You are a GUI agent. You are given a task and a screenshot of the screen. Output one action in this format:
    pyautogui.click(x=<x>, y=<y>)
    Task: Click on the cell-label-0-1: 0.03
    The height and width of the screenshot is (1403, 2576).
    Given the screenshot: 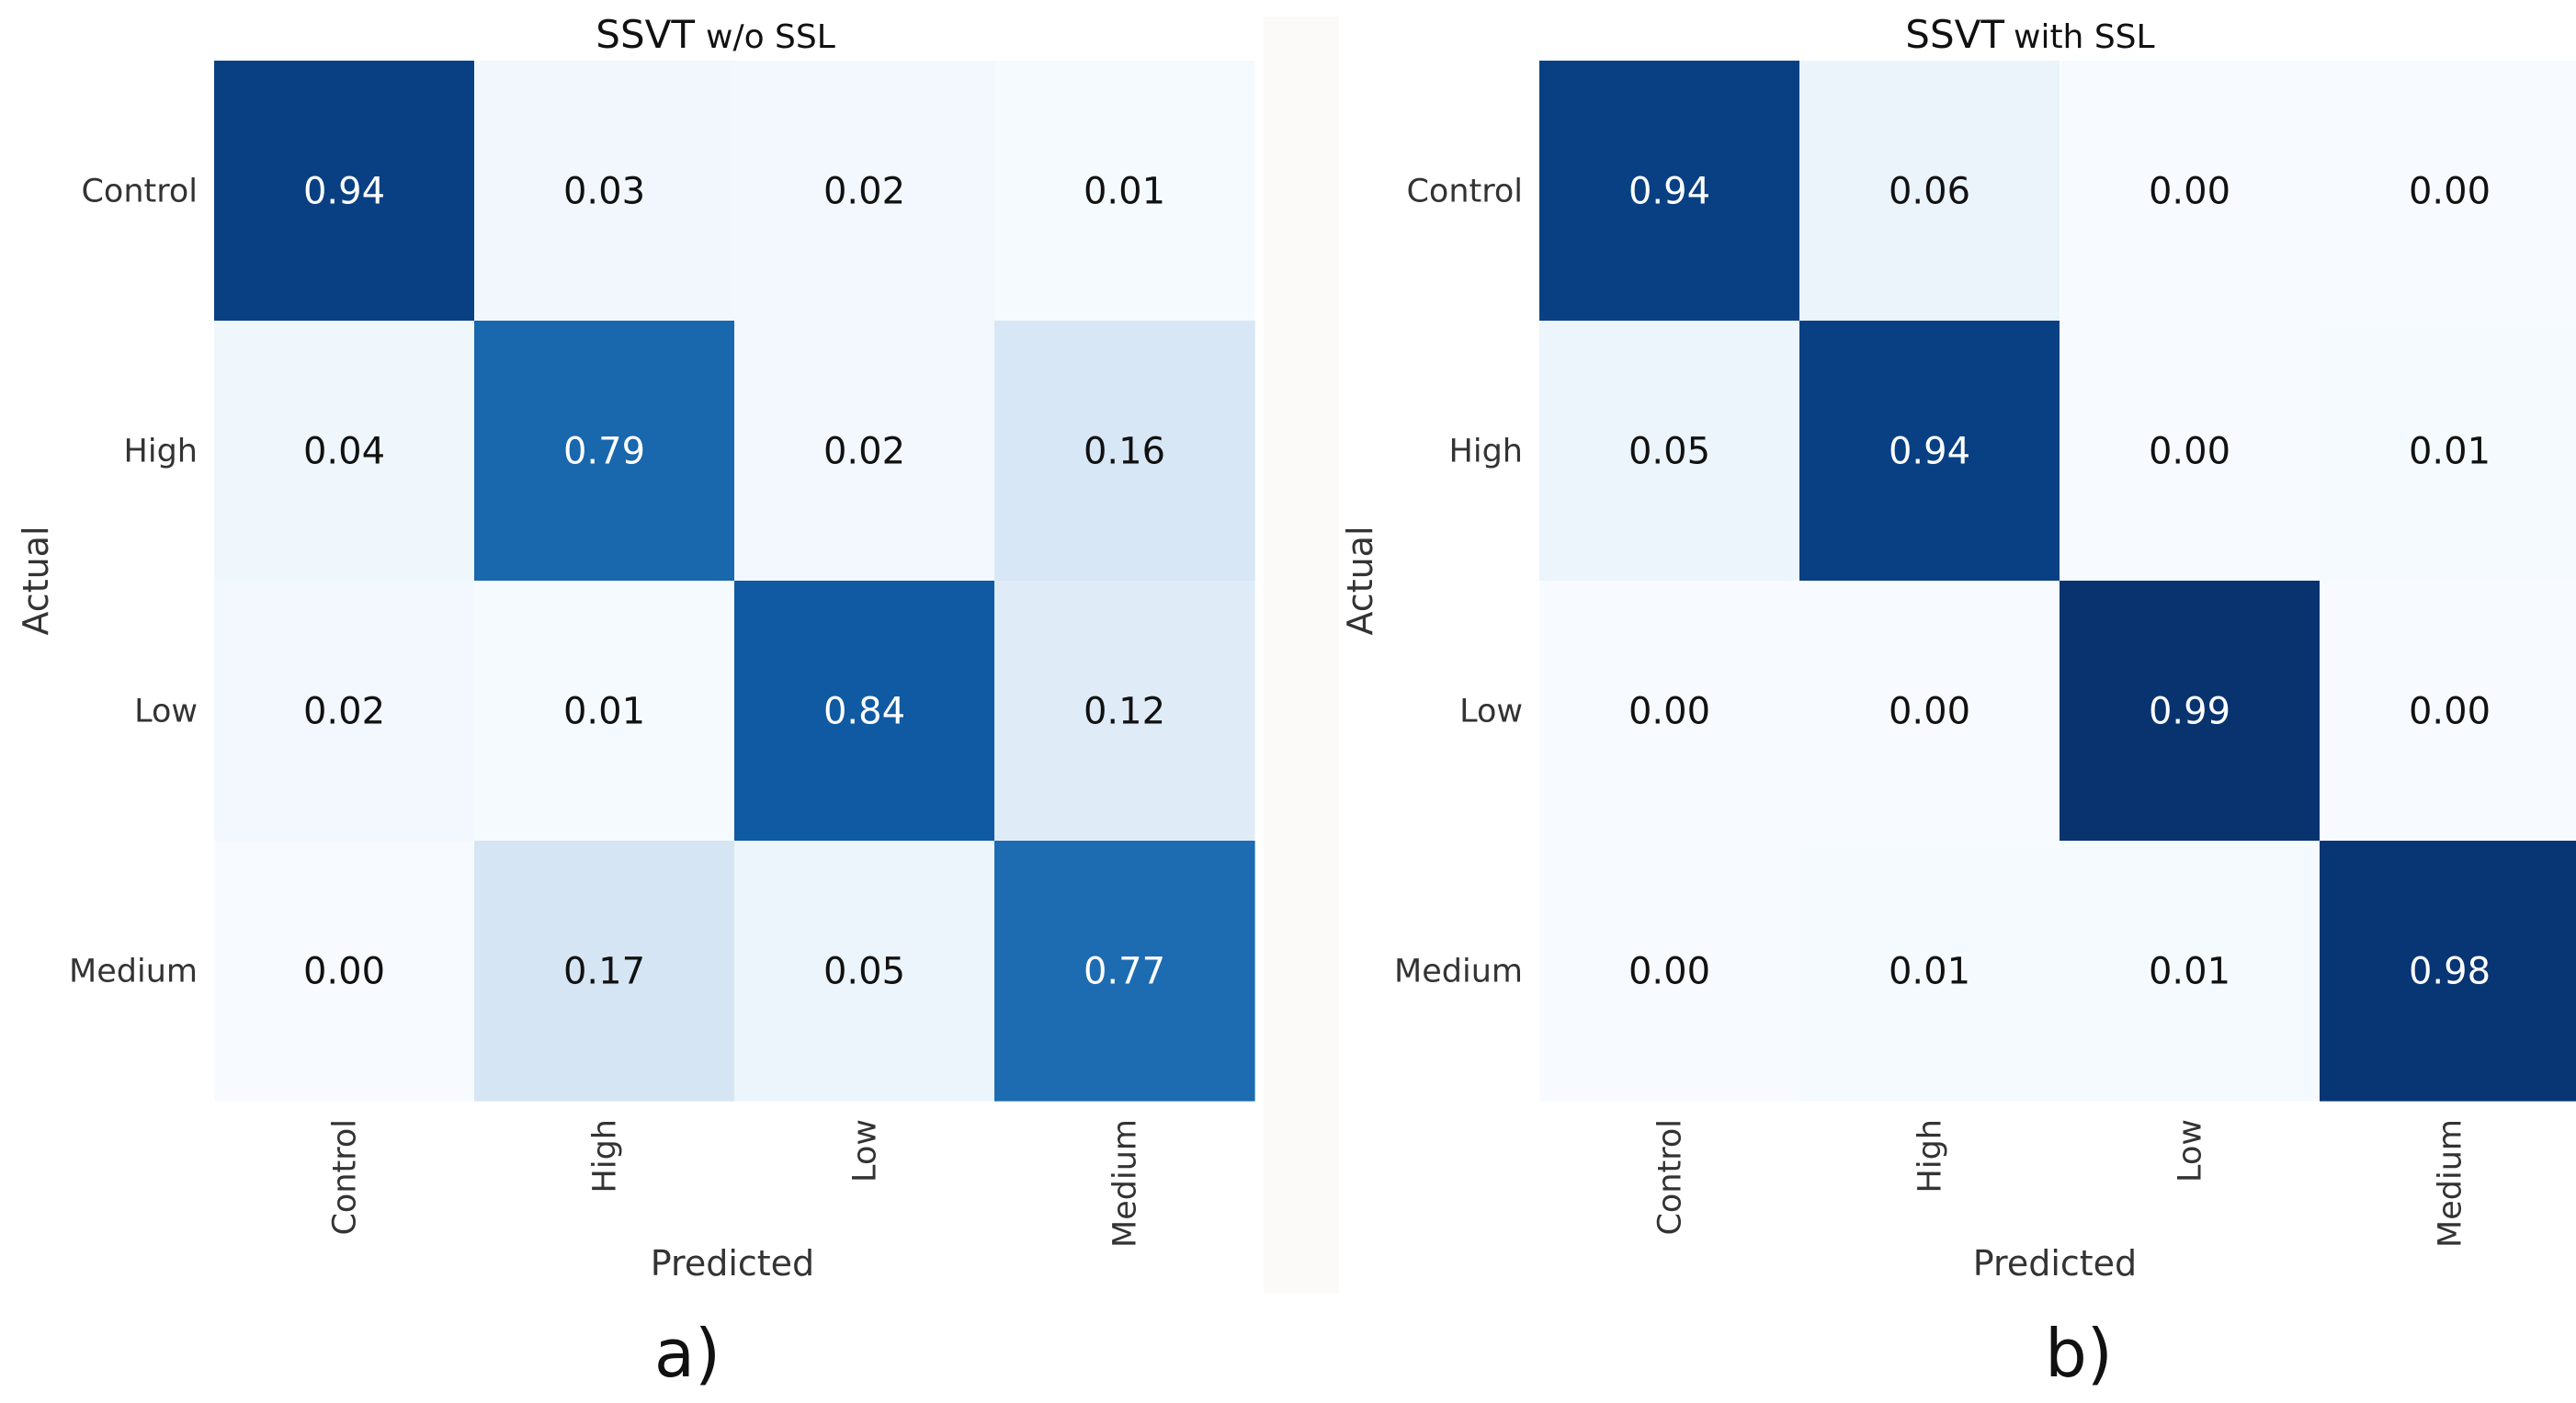 What is the action you would take?
    pyautogui.click(x=604, y=192)
    